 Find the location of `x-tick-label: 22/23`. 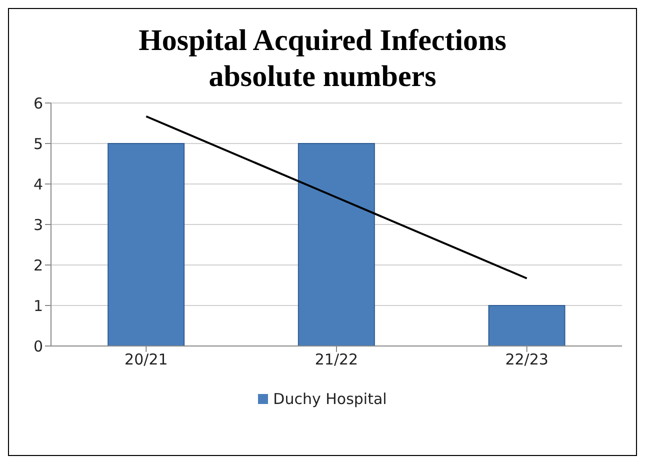

x-tick-label: 22/23 is located at coordinates (526, 359).